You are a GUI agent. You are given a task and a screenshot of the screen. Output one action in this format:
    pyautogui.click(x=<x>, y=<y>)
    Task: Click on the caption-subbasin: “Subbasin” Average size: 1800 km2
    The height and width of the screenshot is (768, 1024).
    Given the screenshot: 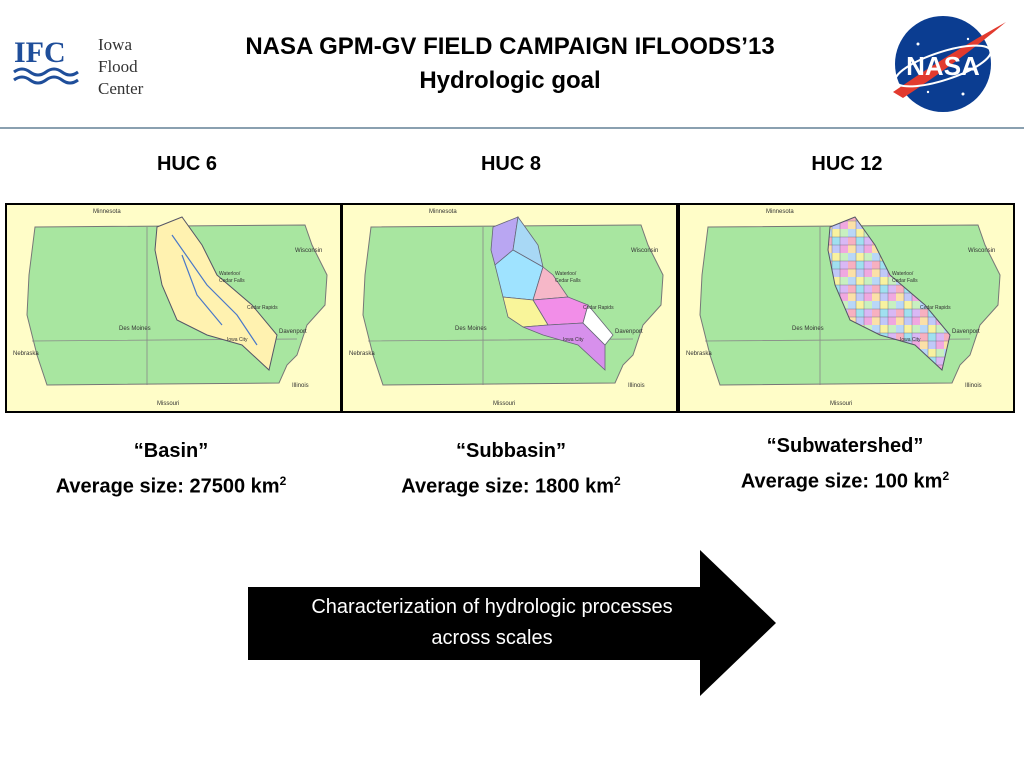 What is the action you would take?
    pyautogui.click(x=511, y=469)
    